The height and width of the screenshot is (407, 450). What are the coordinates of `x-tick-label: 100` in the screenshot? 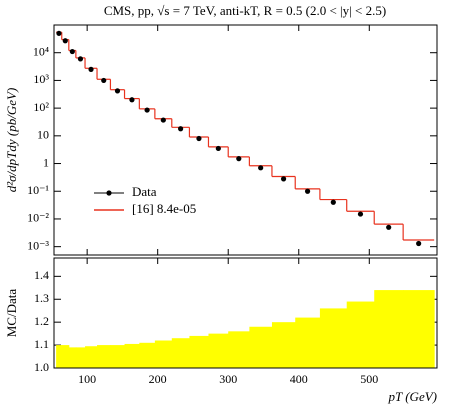 It's located at (87, 379).